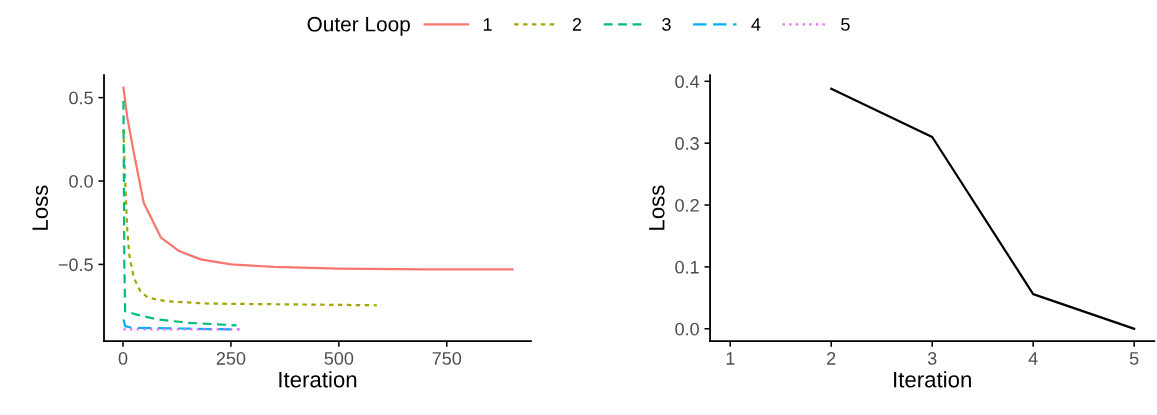  Describe the element at coordinates (81, 98) in the screenshot. I see `y-tick-label: 0.5` at that location.